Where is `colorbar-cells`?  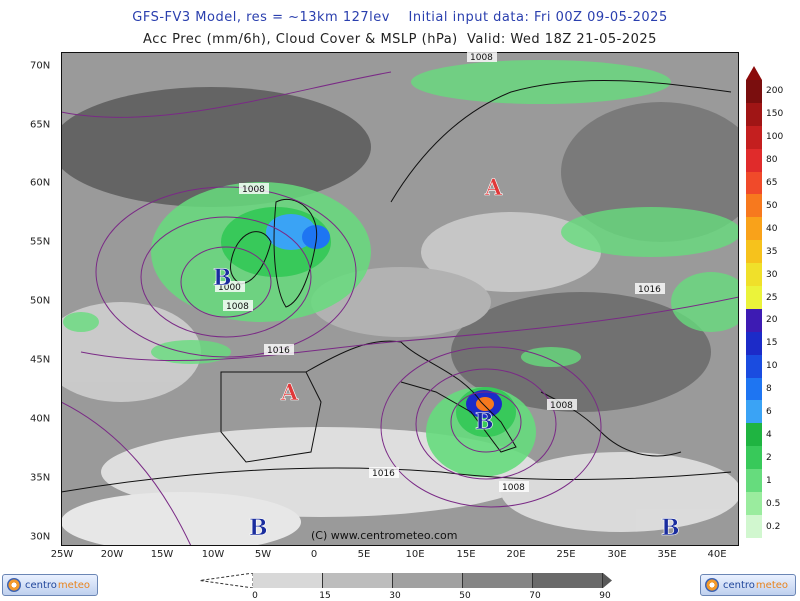
colorbar-cells is located at coordinates (754, 309).